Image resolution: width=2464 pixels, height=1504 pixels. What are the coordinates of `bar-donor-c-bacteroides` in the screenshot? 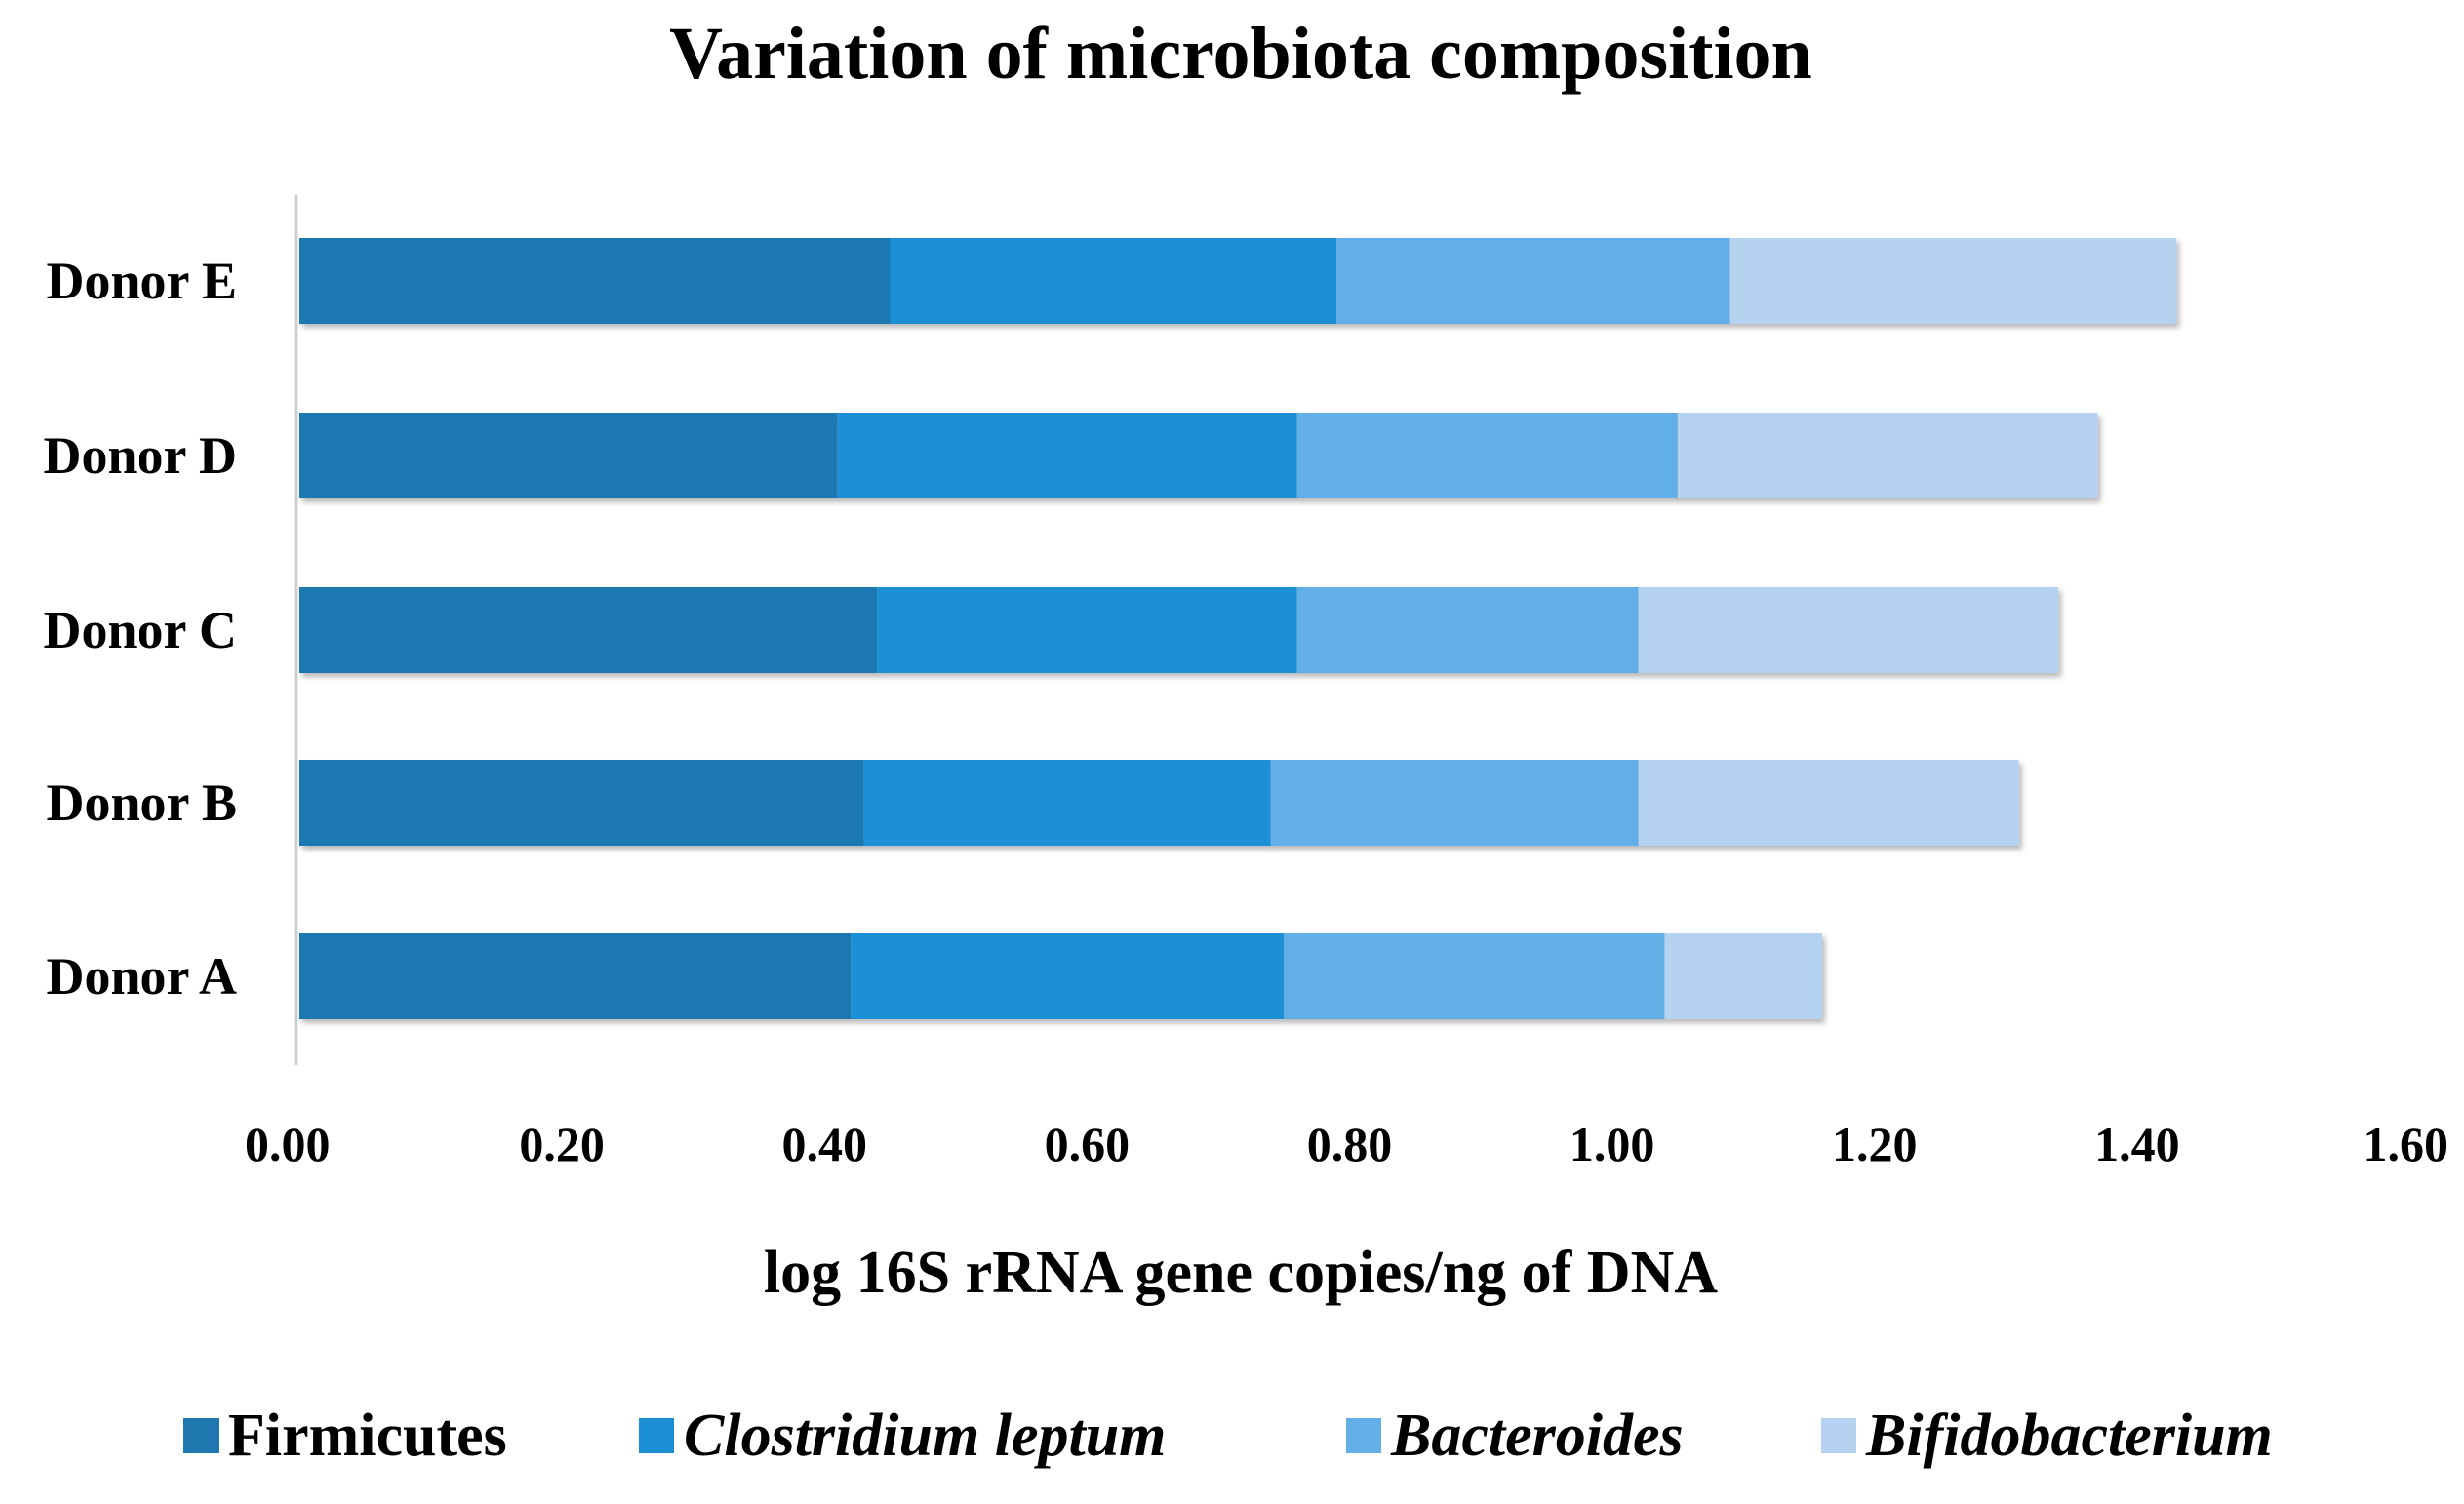 It's located at (1467, 630).